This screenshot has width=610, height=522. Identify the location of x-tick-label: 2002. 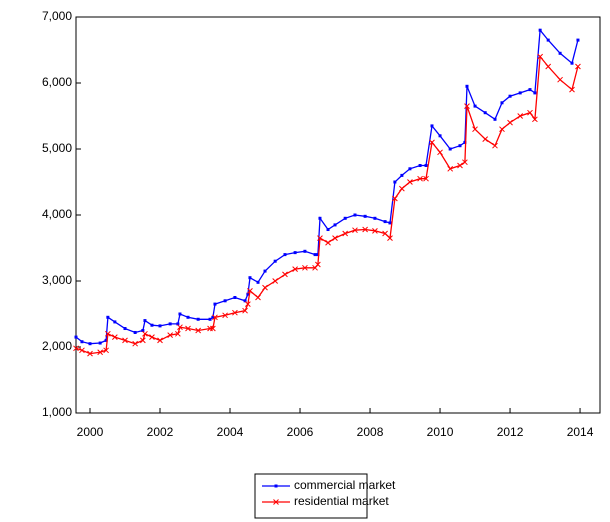
(160, 432).